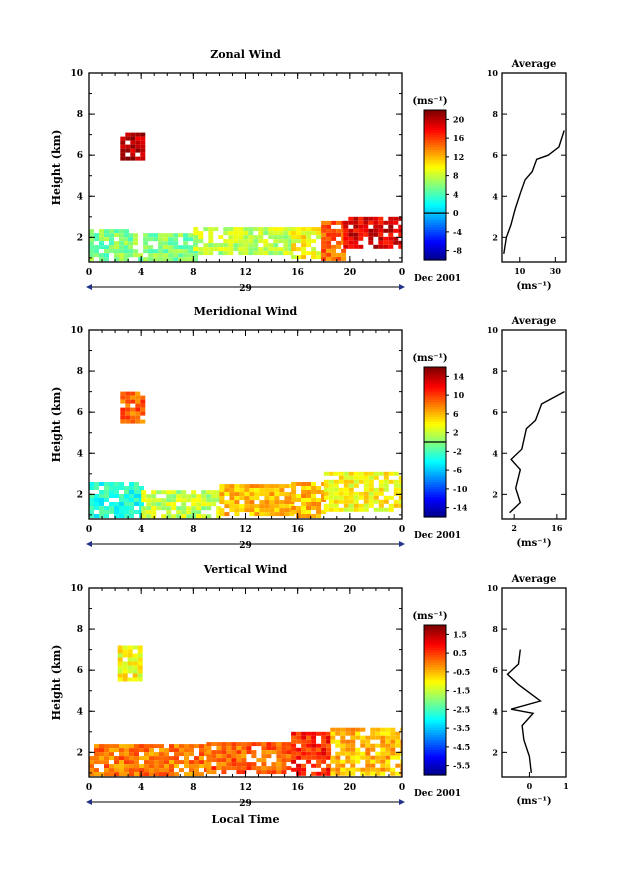  Describe the element at coordinates (437, 536) in the screenshot. I see `date-label: Dec 2001` at that location.